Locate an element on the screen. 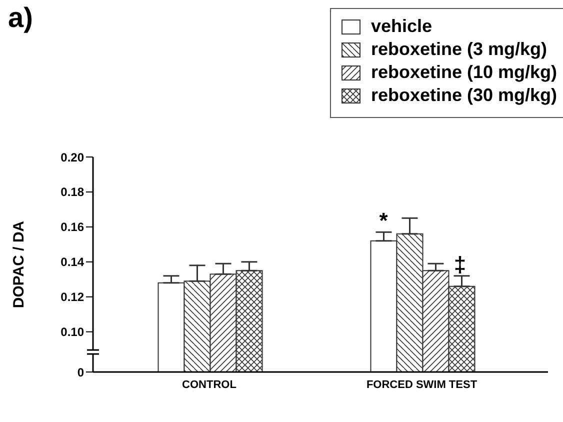  legend-label: vehicle is located at coordinates (401, 26).